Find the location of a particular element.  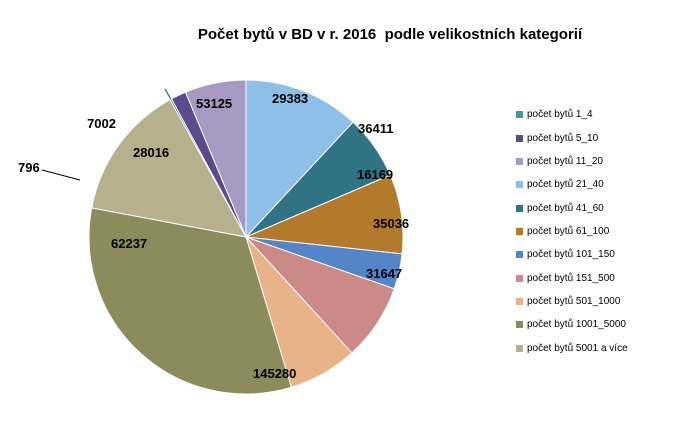

legend-label: počet bytů 21_40 is located at coordinates (565, 185).